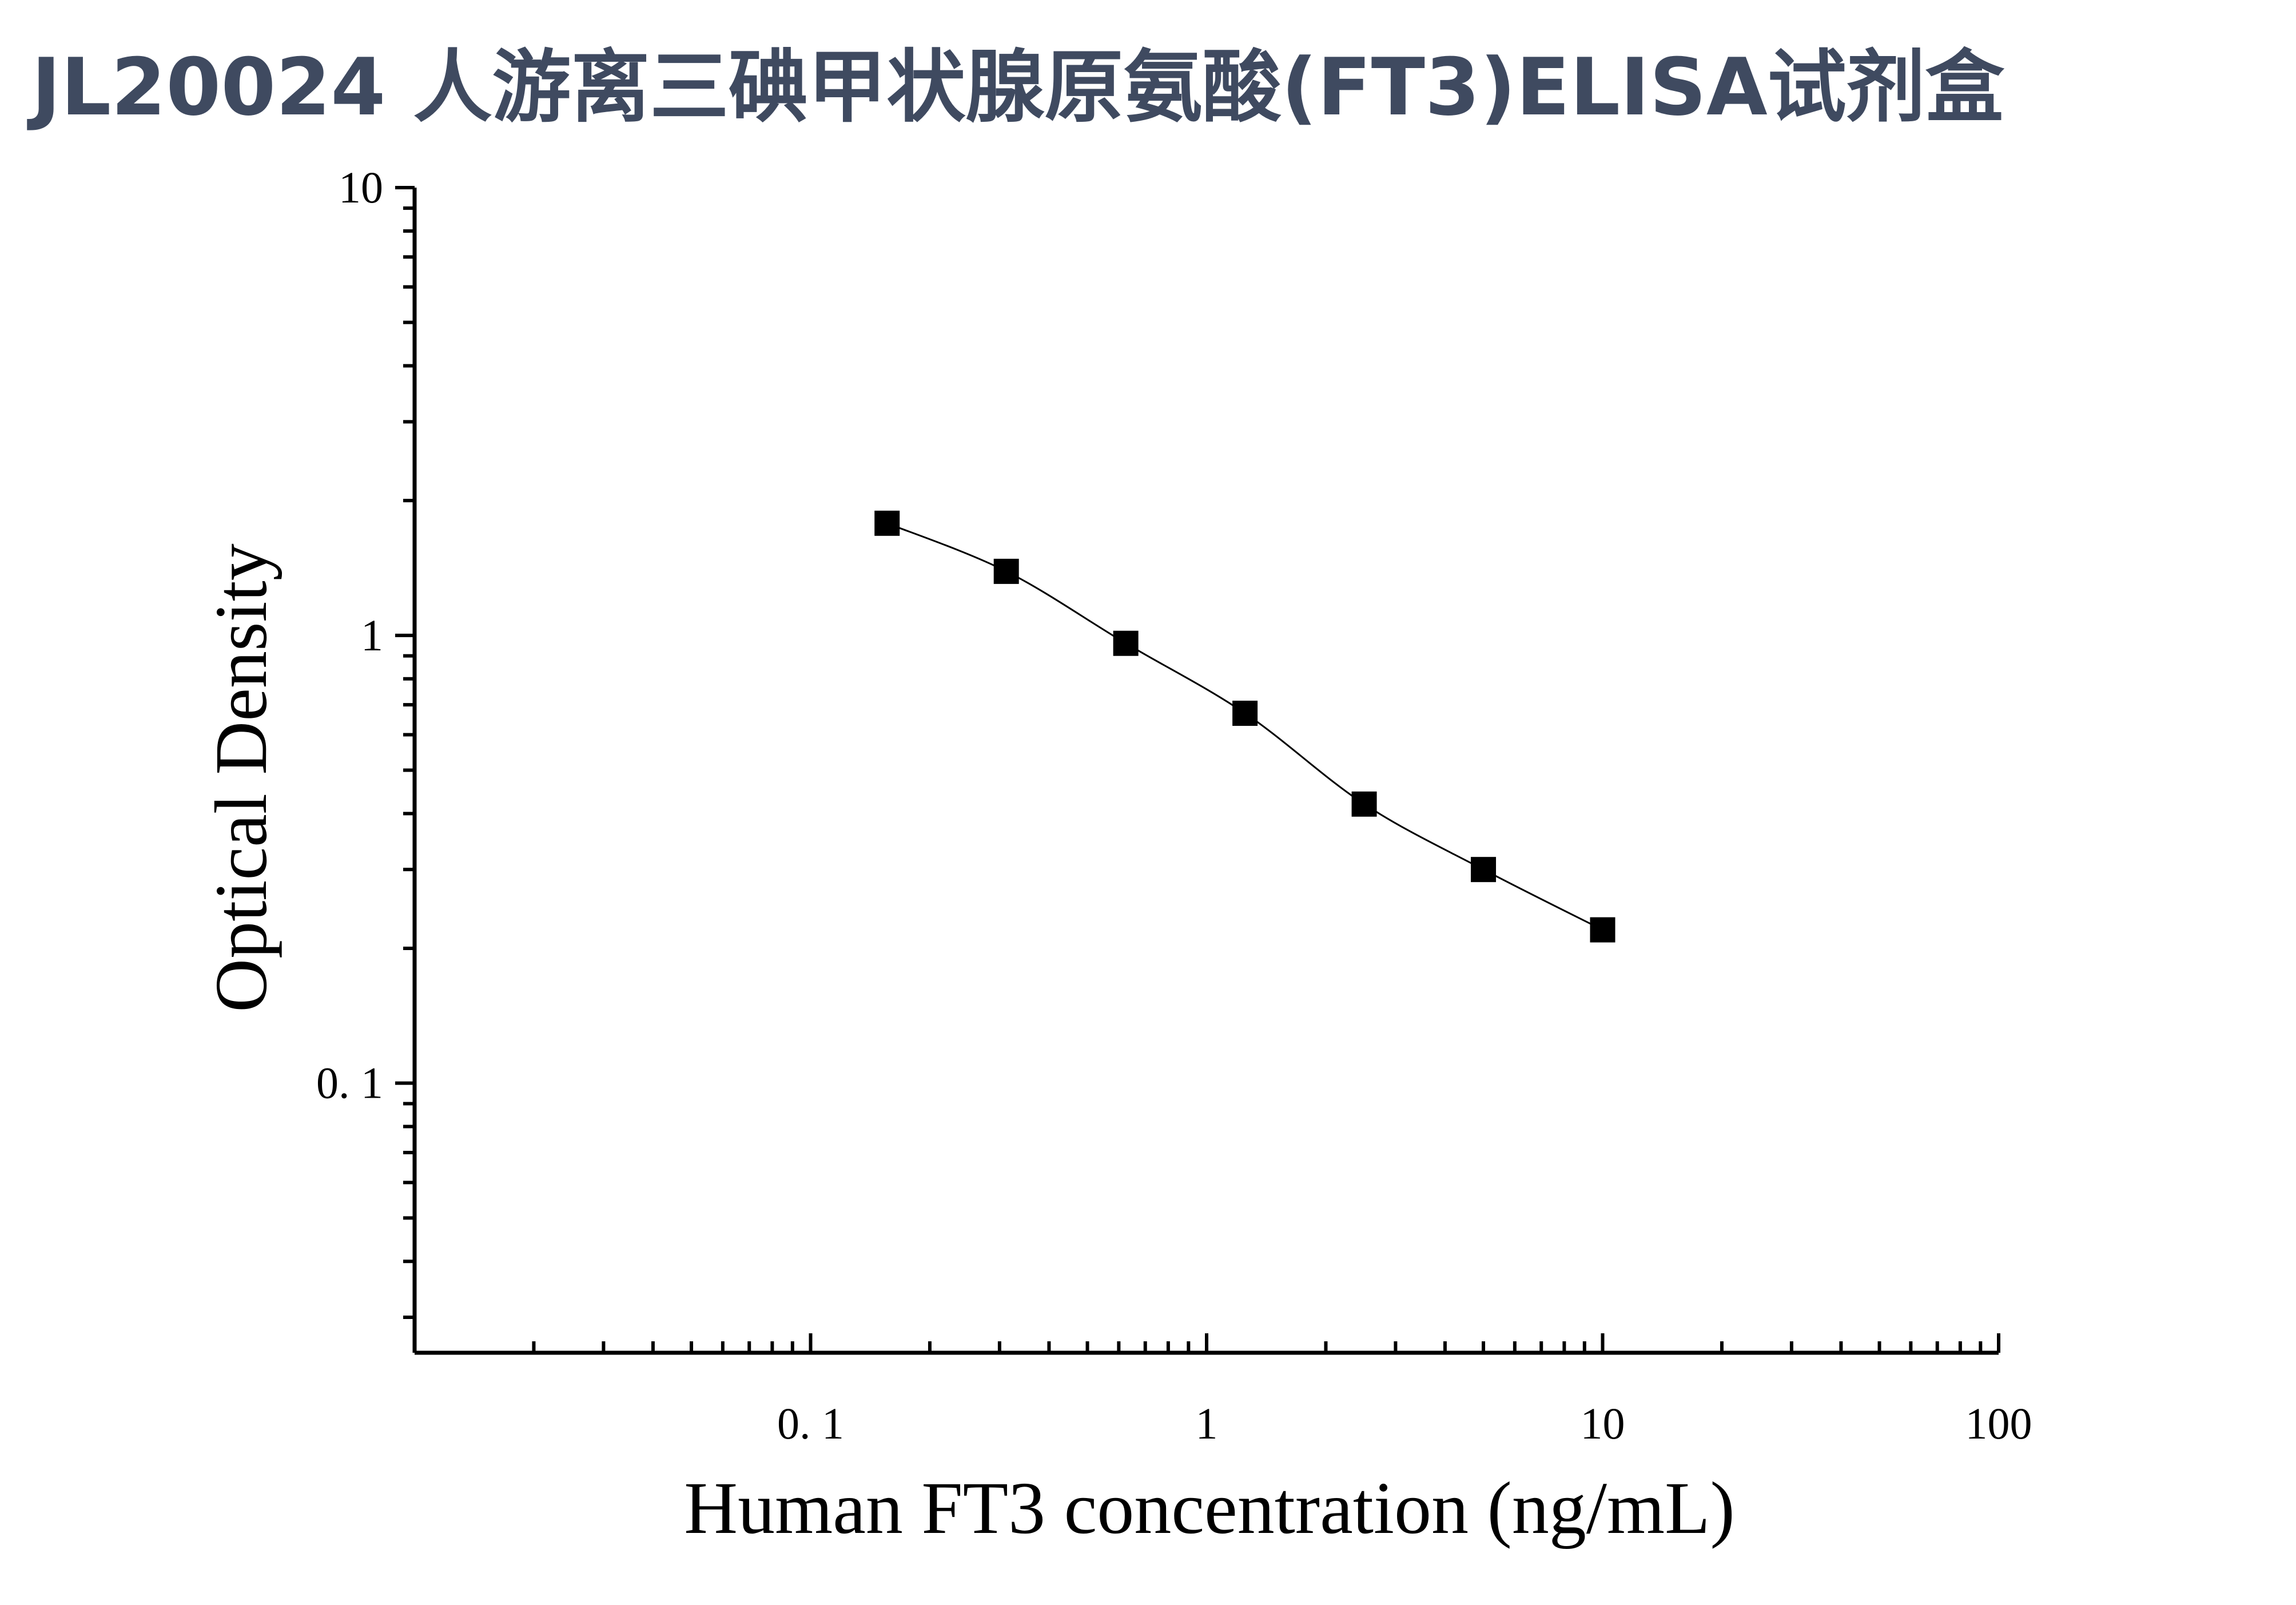 The width and height of the screenshot is (2296, 1605). Describe the element at coordinates (1018, 87) in the screenshot. I see `page-title: JL20024 人游离三碘甲状腺原氨酸(FT3)ELISA试剂盒` at that location.